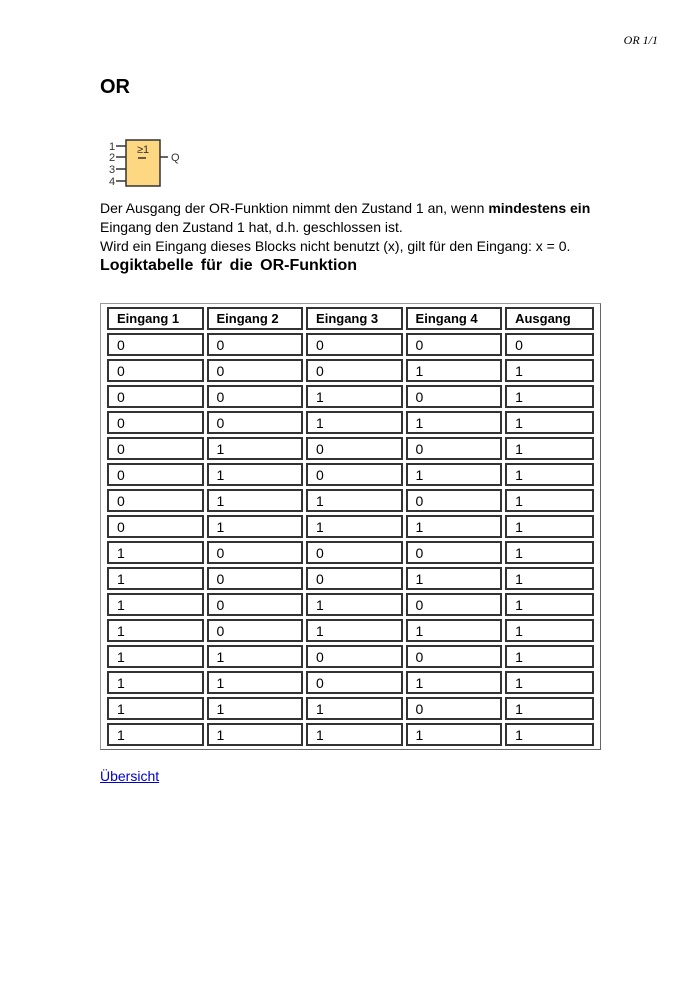 The width and height of the screenshot is (700, 990). Describe the element at coordinates (112, 147) in the screenshot. I see `input-label-1: 1` at that location.